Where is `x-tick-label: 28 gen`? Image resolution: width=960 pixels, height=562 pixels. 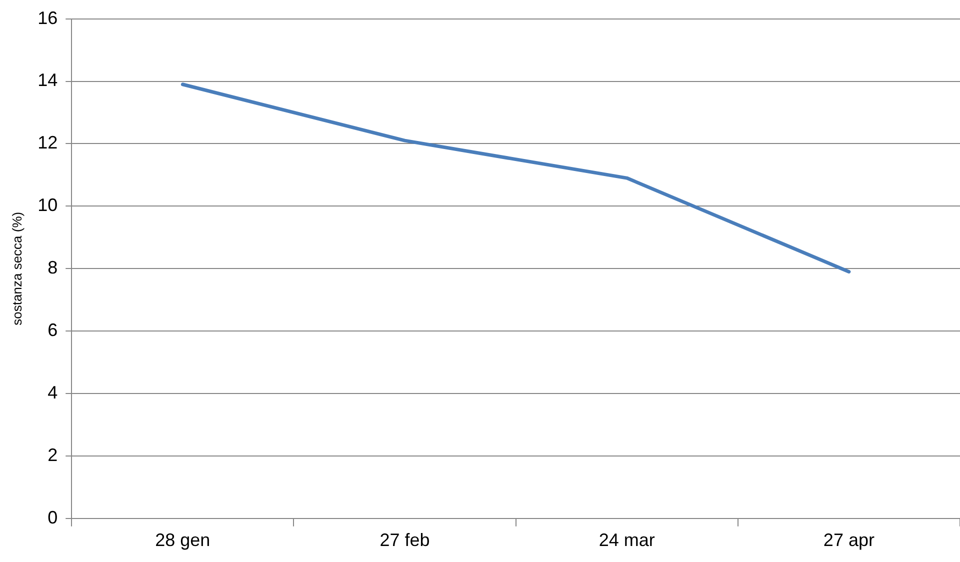 x-tick-label: 28 gen is located at coordinates (182, 540).